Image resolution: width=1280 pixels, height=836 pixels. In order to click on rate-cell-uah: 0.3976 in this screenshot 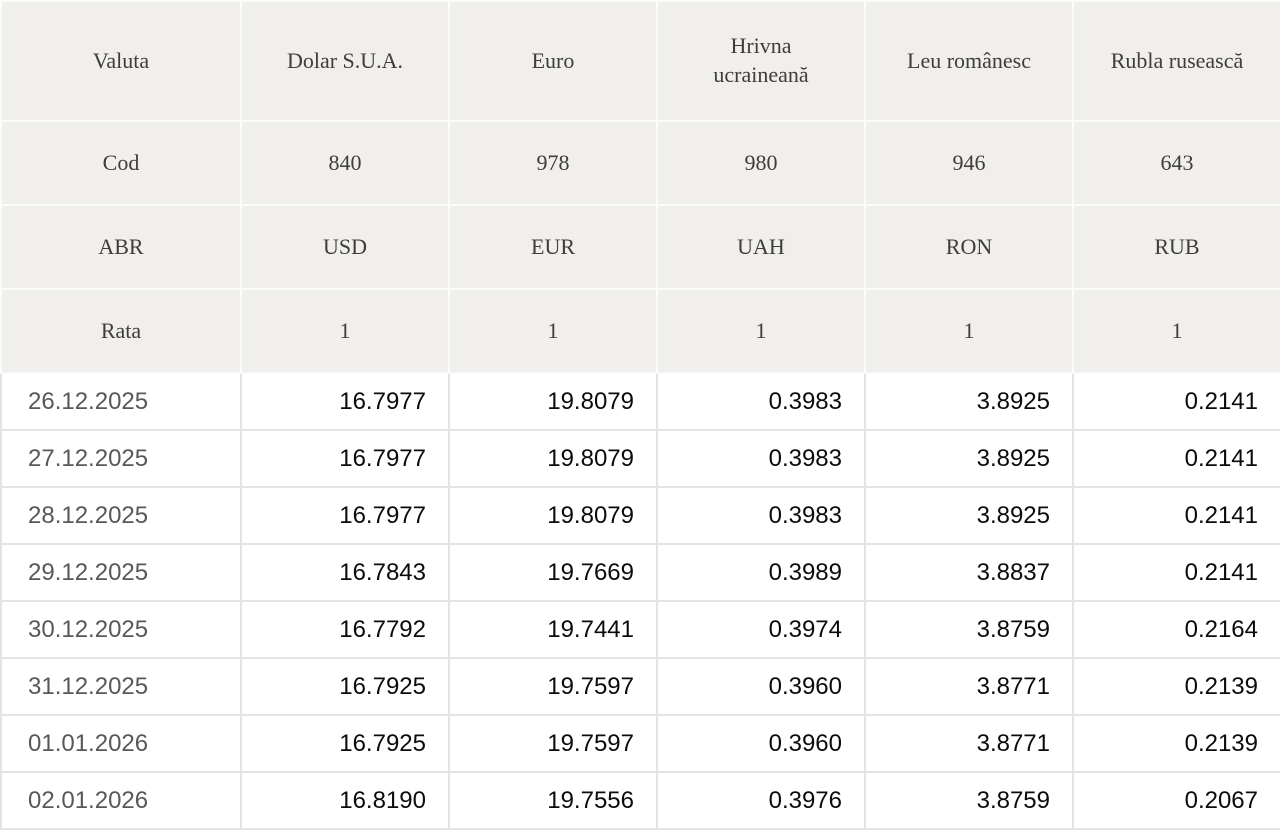, I will do `click(761, 800)`.